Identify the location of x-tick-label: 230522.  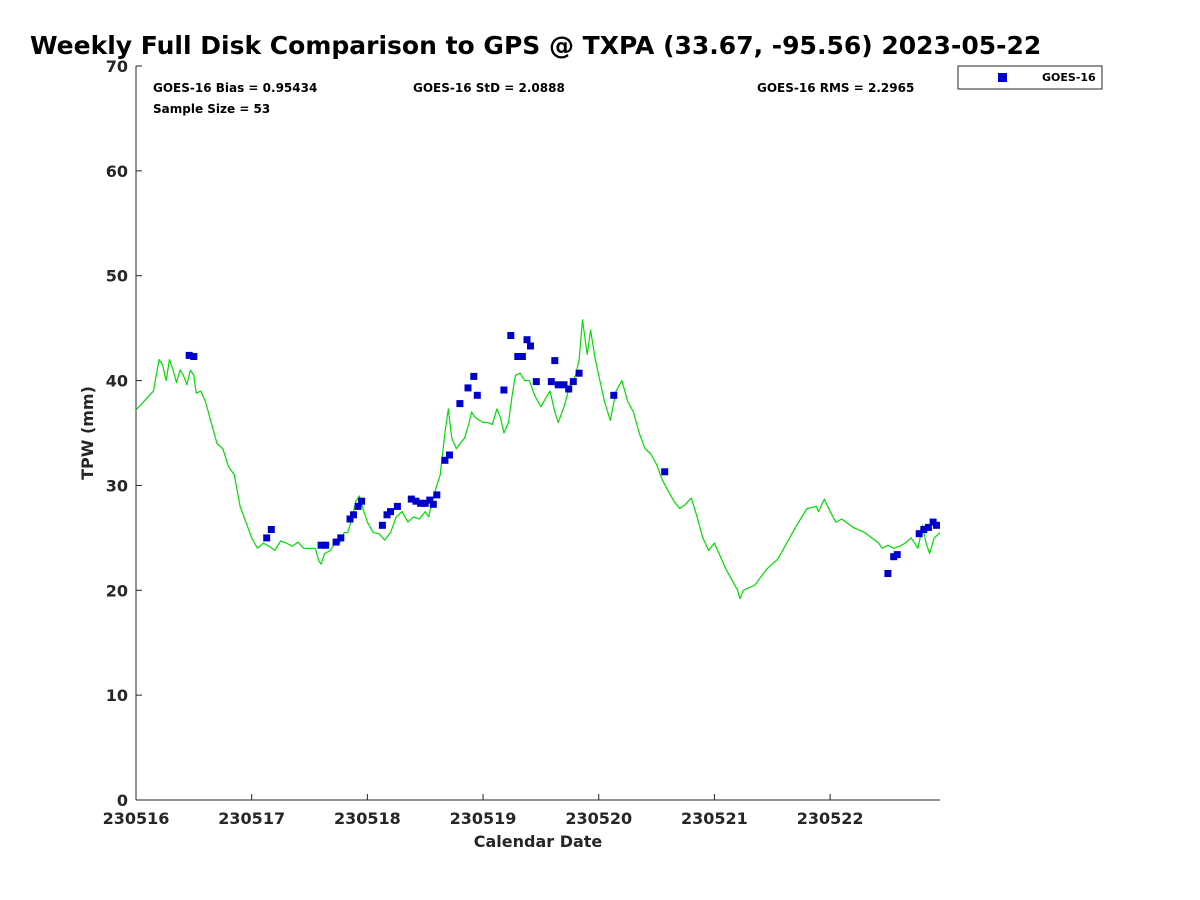
(830, 818).